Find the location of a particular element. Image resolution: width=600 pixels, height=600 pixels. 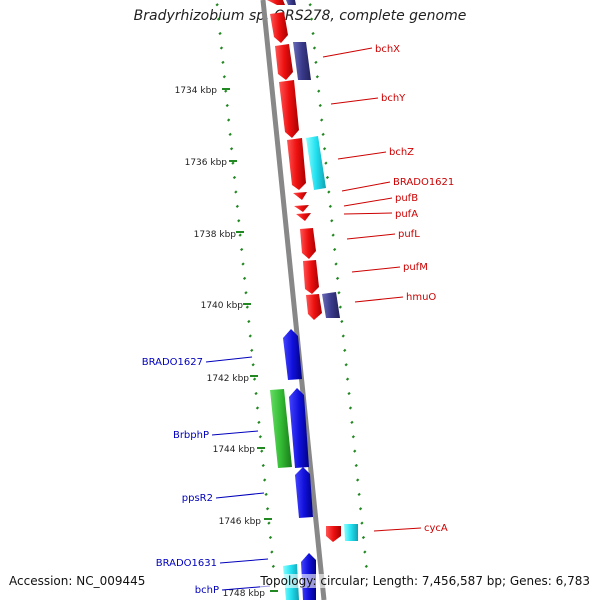

gene-label-bchP: bchP is located at coordinates (207, 590).